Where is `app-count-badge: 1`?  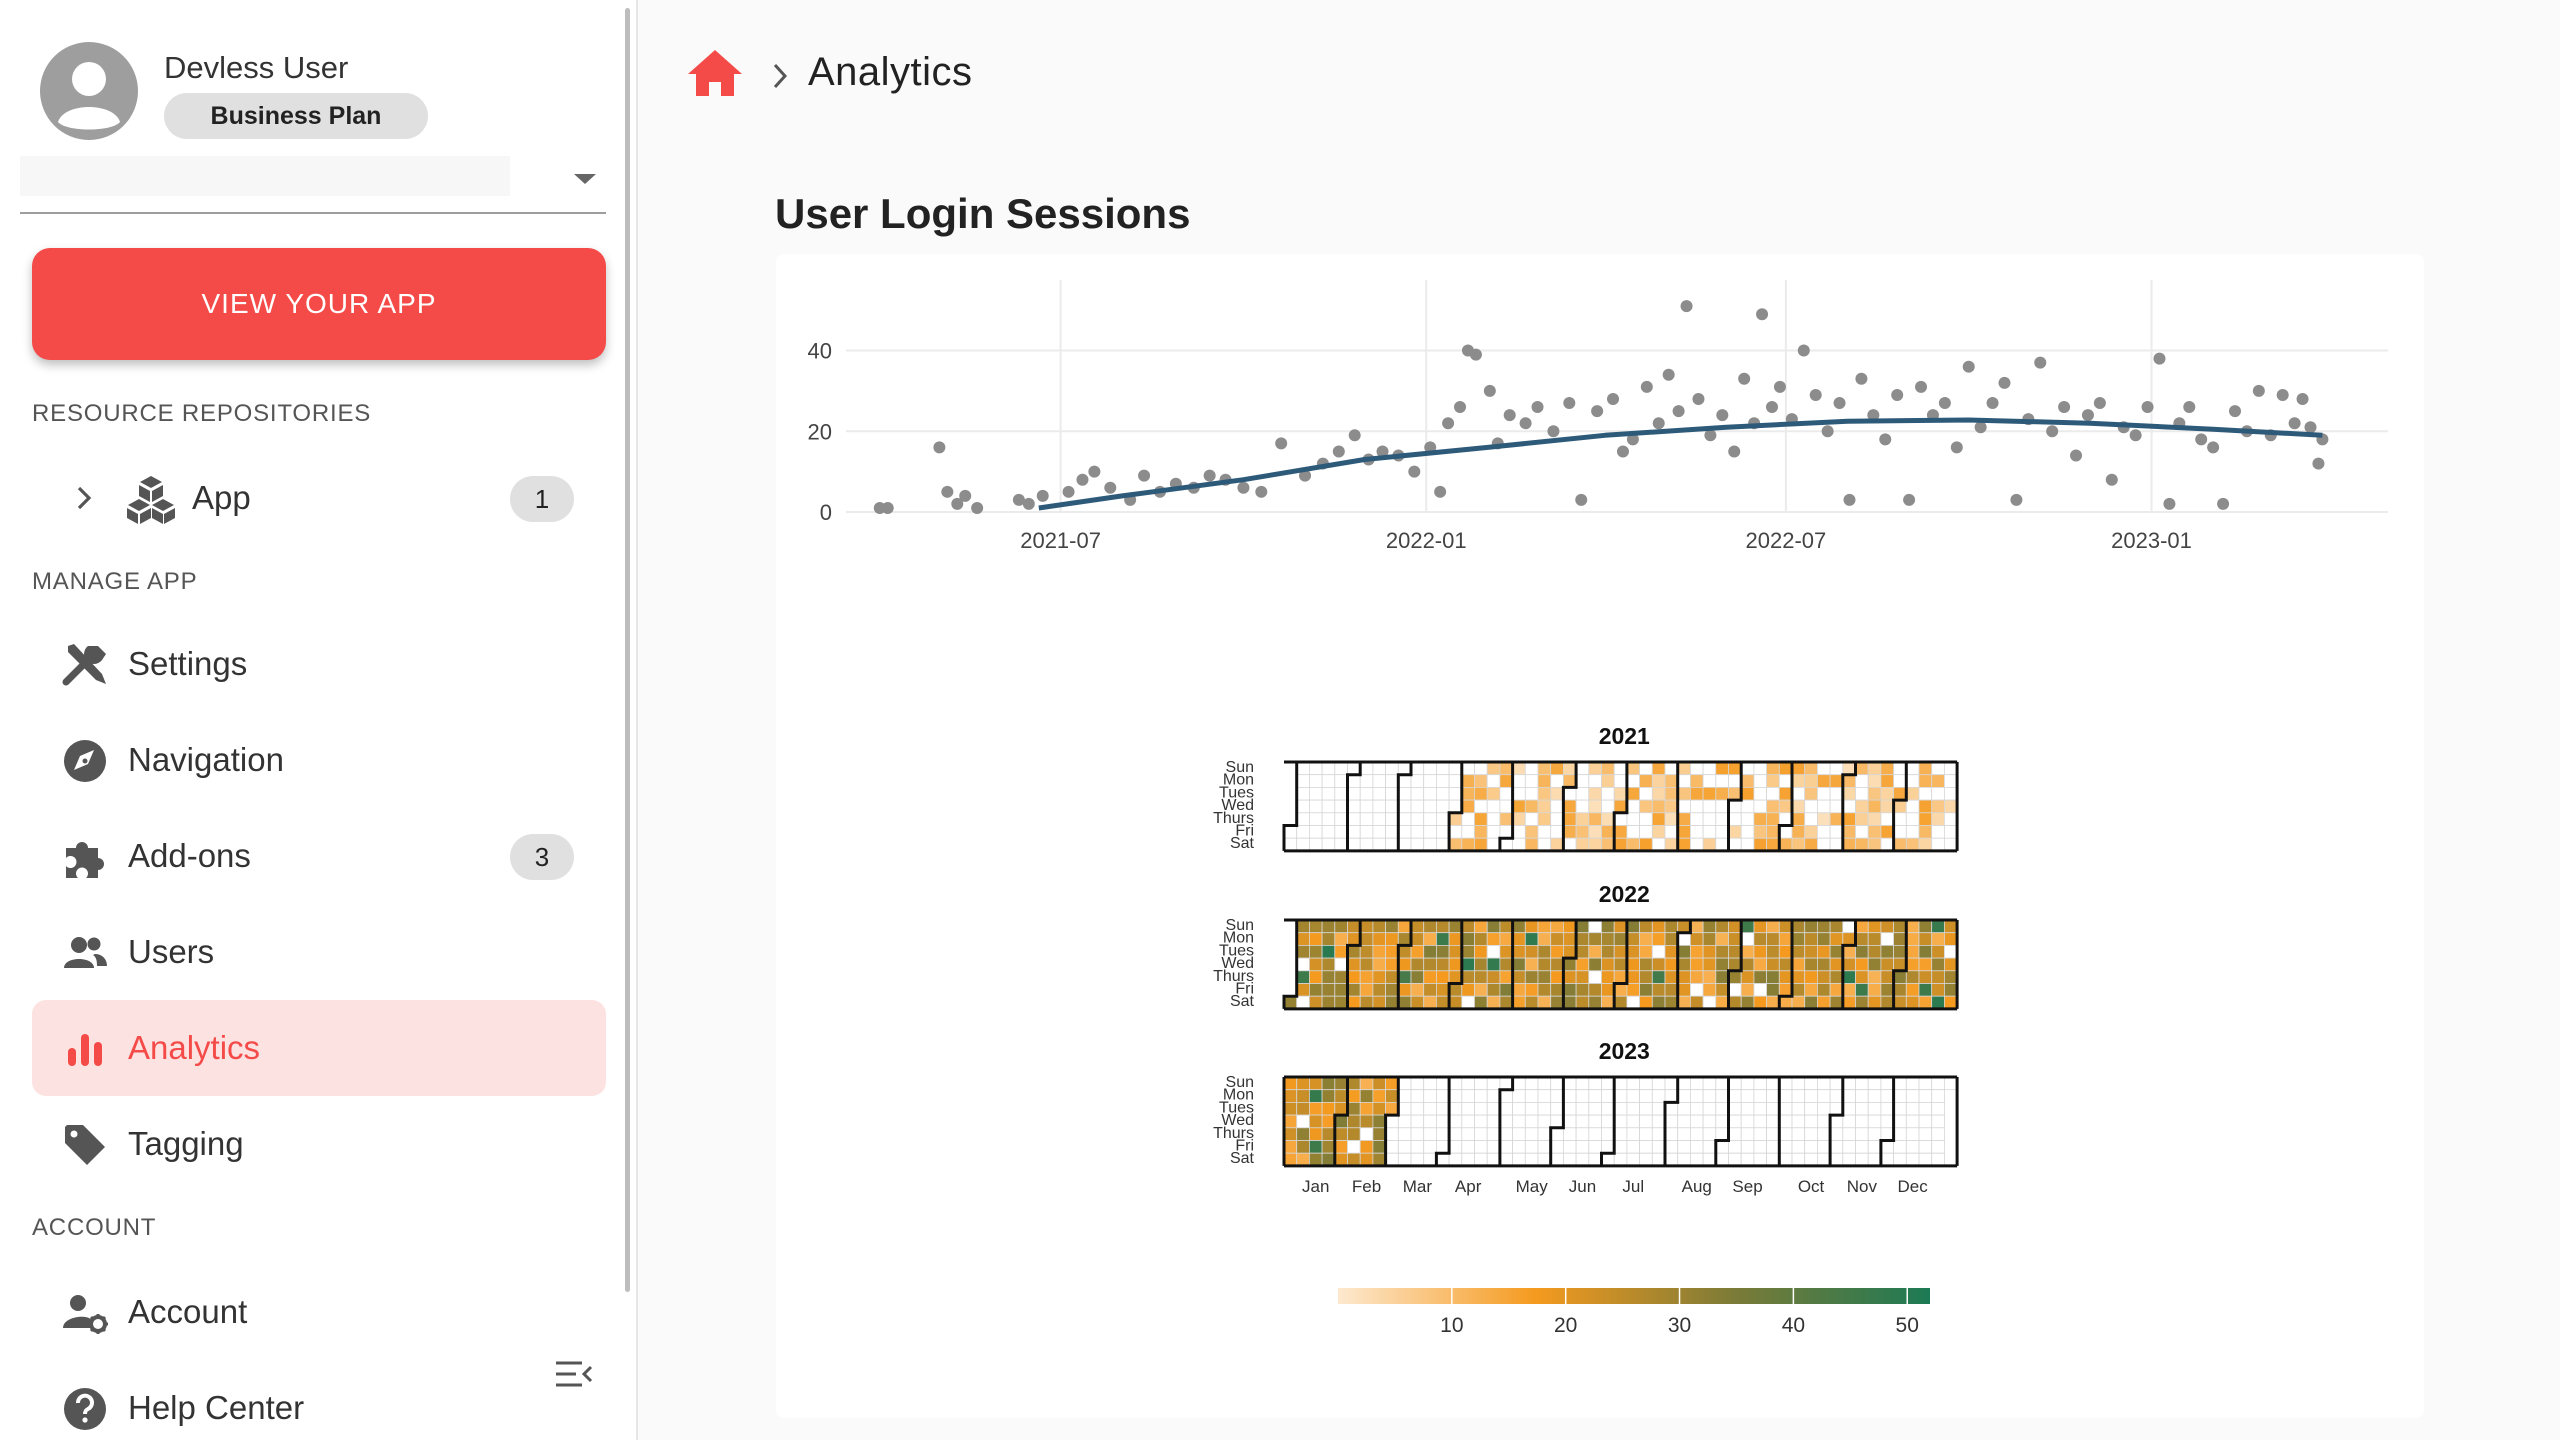 app-count-badge: 1 is located at coordinates (542, 499).